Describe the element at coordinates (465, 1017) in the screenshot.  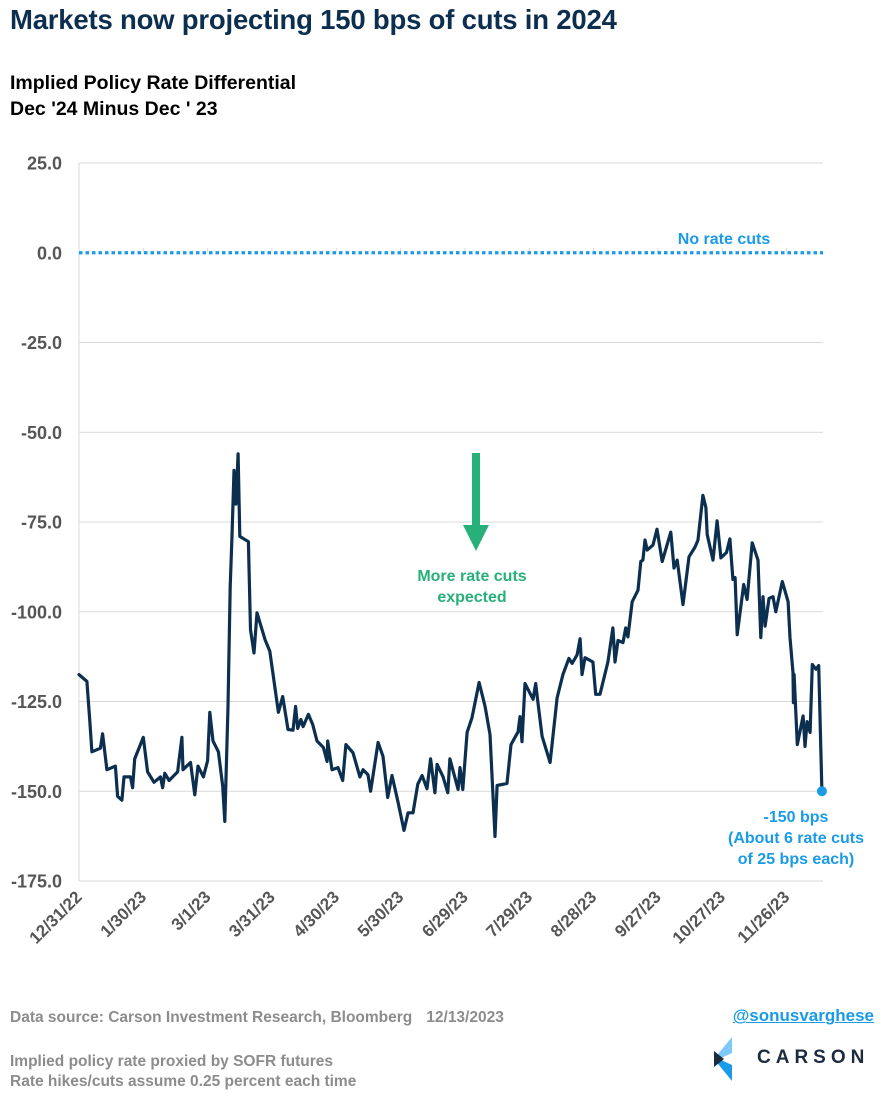
I see `source-date: 12/13/2023` at that location.